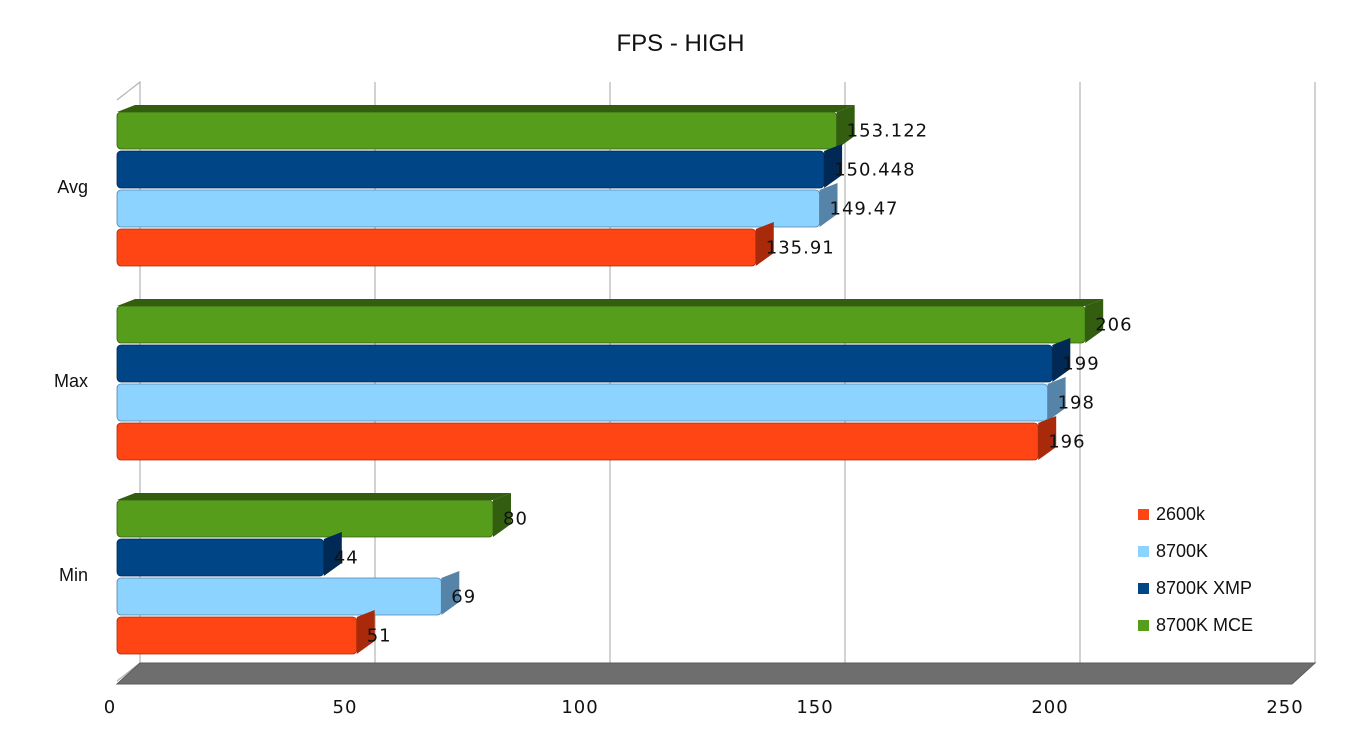 This screenshot has width=1361, height=737. I want to click on legend-item: 8700K MCE, so click(1195, 625).